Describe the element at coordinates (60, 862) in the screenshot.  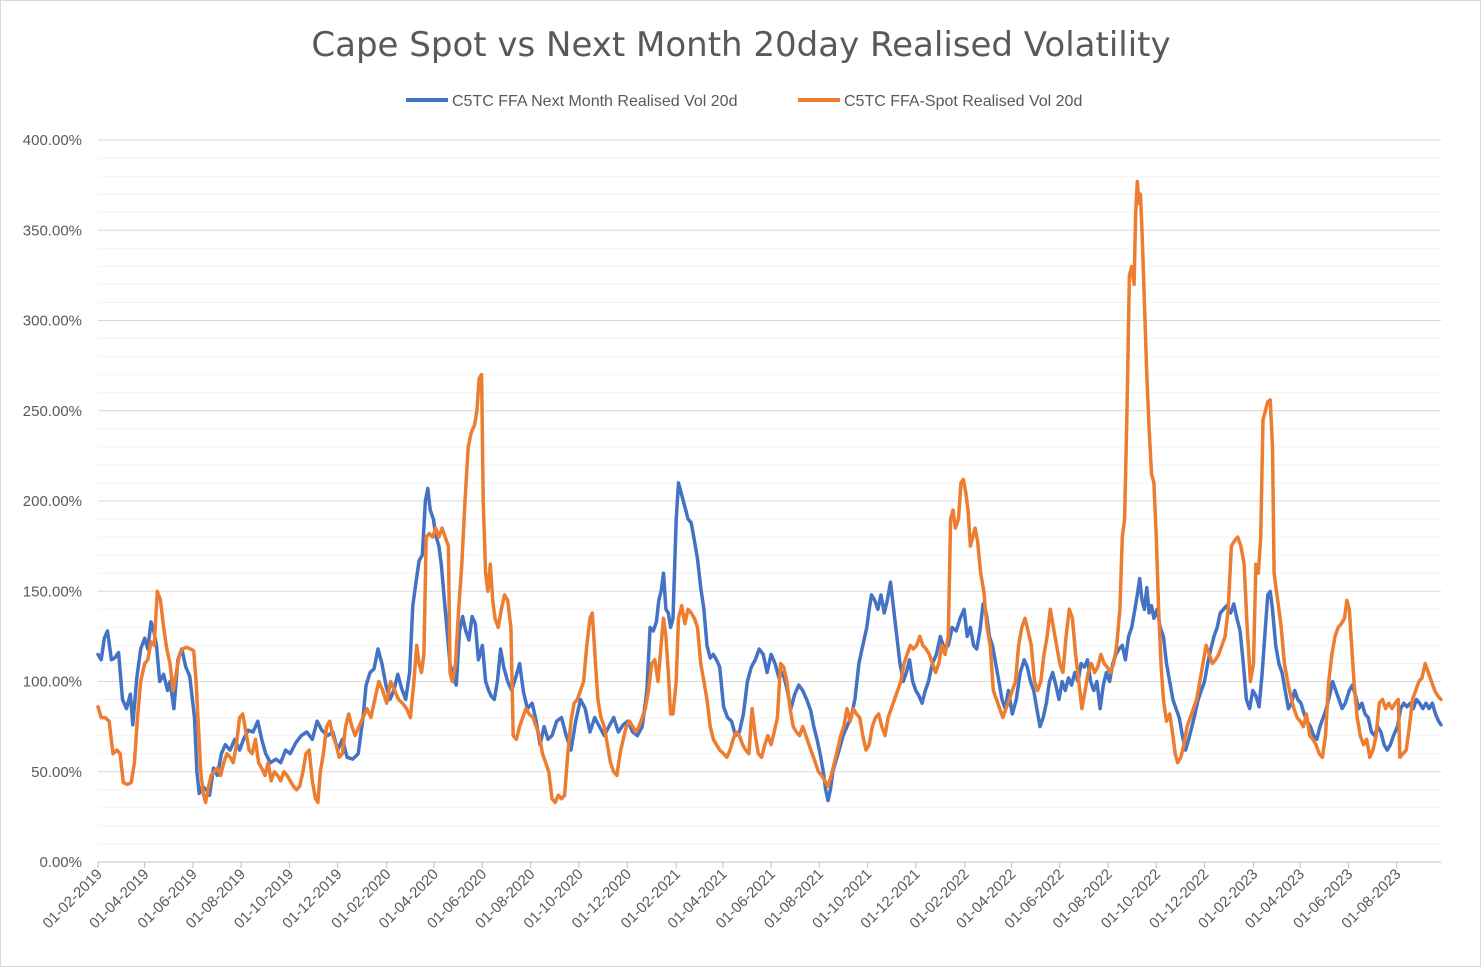
I see `y-tick-label: 0.00%` at that location.